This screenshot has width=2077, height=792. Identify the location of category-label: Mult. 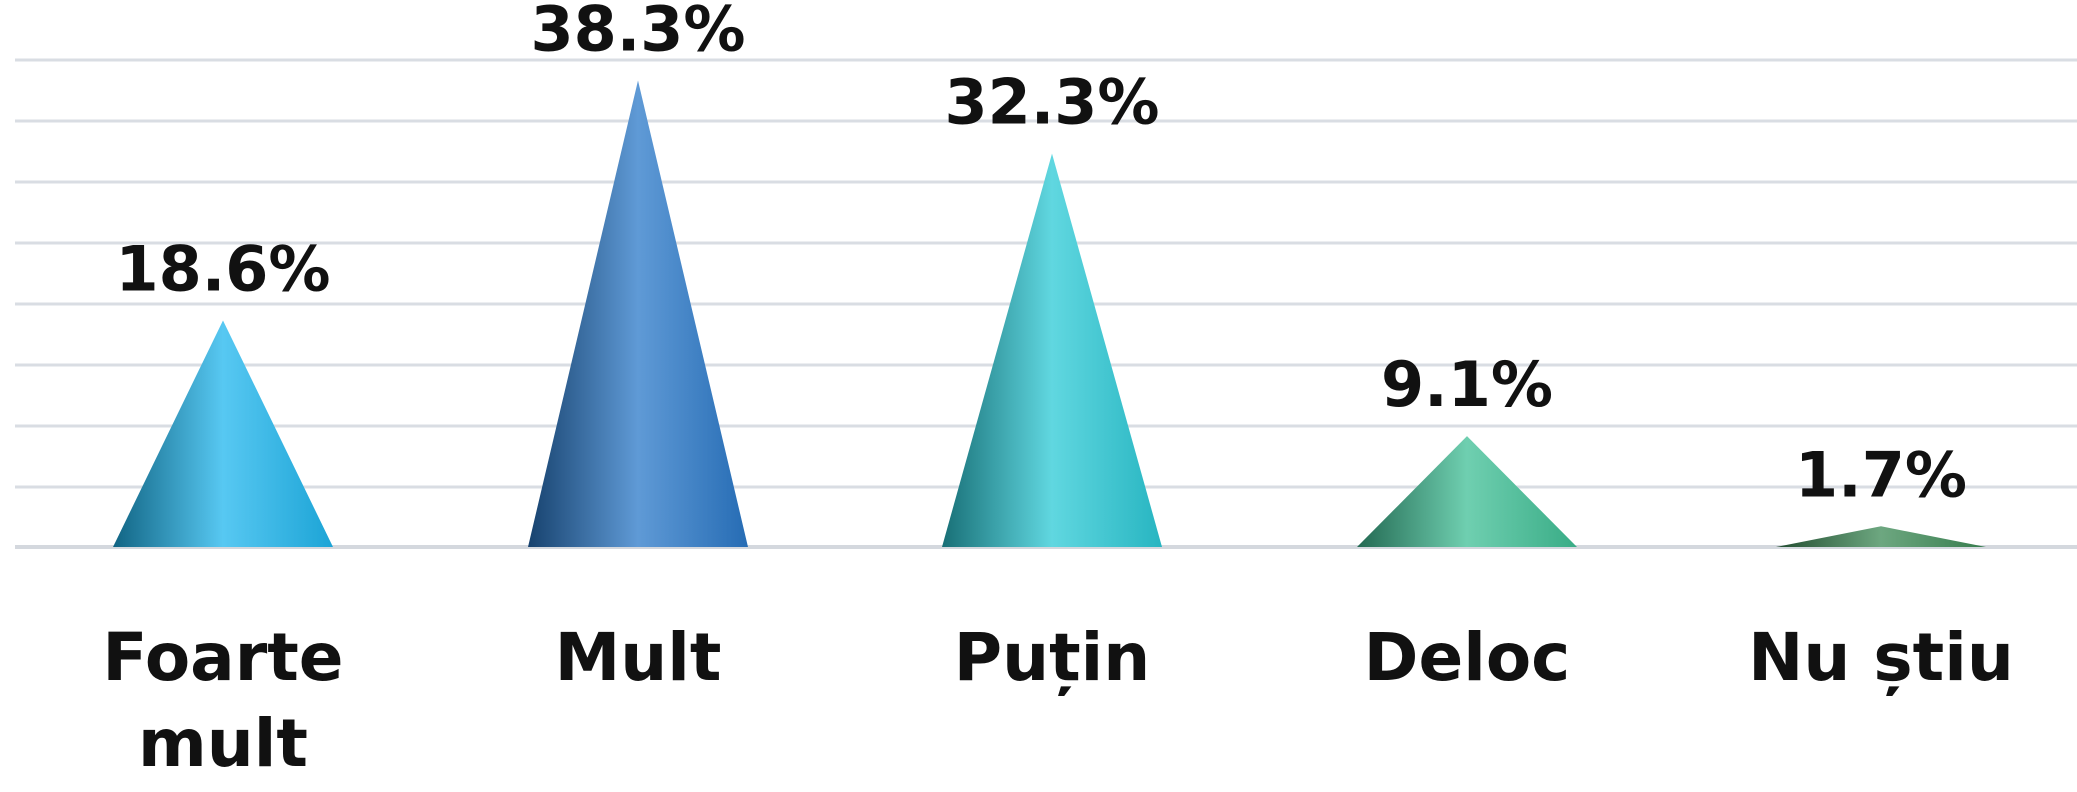
(638, 657).